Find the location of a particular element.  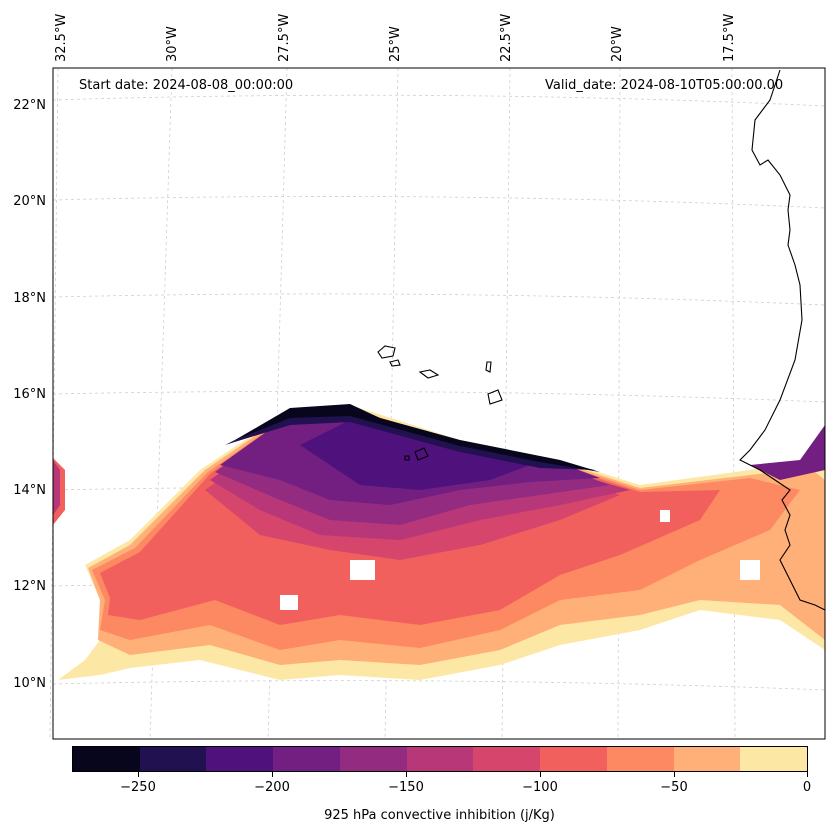

lat-label: 10°N is located at coordinates (29, 683).